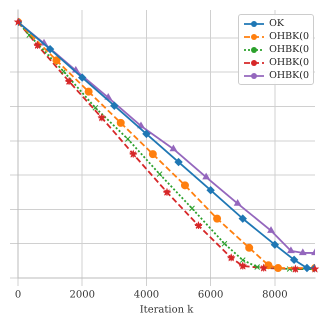  What do you see at coordinates (82, 295) in the screenshot?
I see `x-tick-label: 2000` at bounding box center [82, 295].